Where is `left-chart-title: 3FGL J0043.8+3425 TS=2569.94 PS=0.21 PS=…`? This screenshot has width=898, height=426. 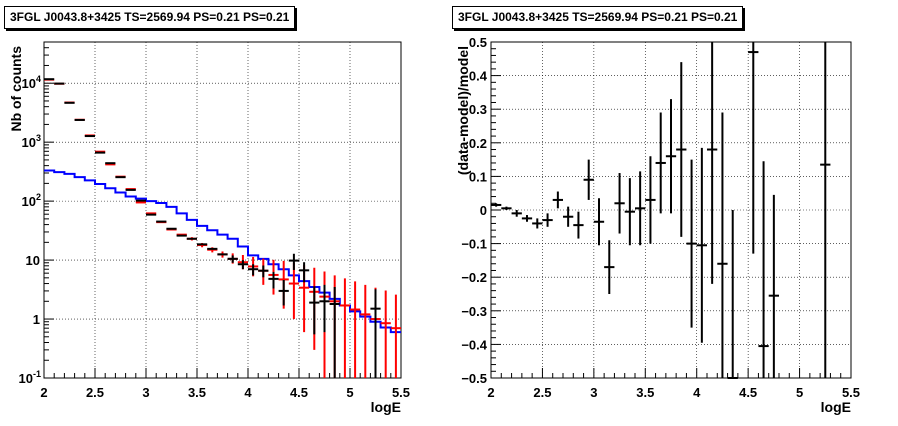 left-chart-title: 3FGL J0043.8+3425 TS=2569.94 PS=0.21 PS=… is located at coordinates (150, 17).